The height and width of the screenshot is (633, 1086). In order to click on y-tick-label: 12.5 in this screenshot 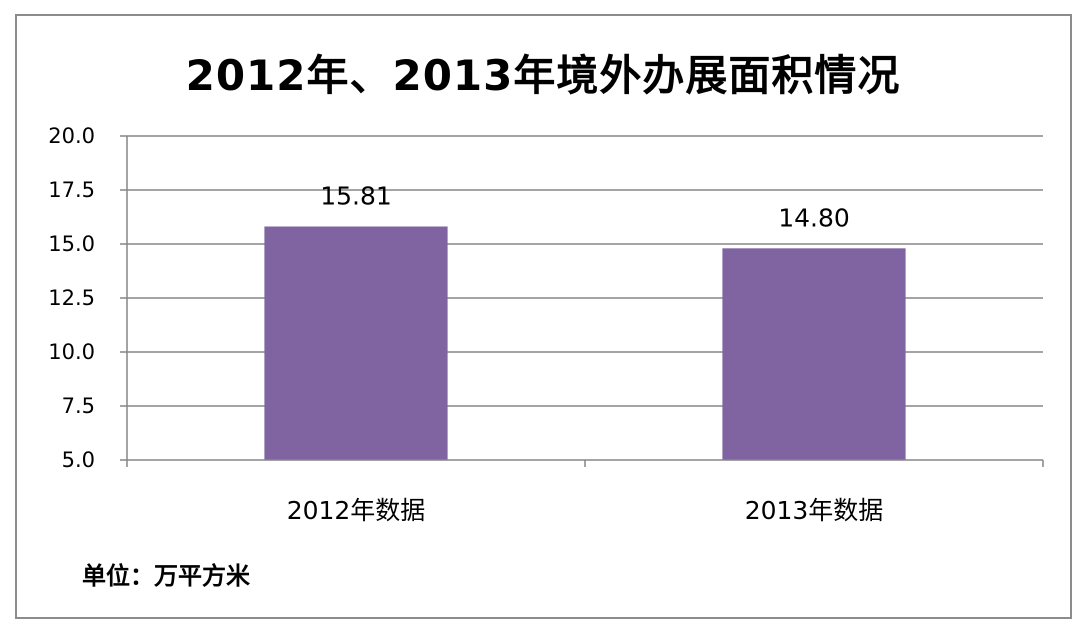, I will do `click(71, 298)`.